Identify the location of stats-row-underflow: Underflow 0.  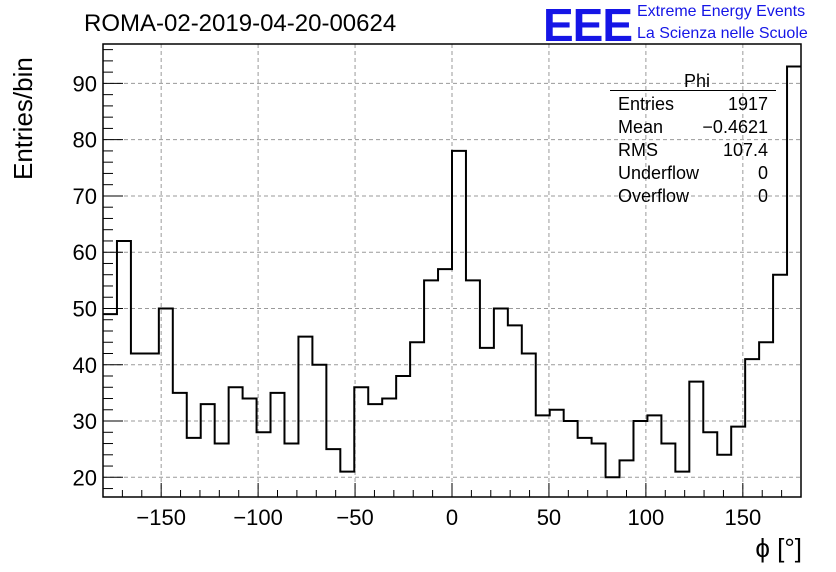
(693, 173).